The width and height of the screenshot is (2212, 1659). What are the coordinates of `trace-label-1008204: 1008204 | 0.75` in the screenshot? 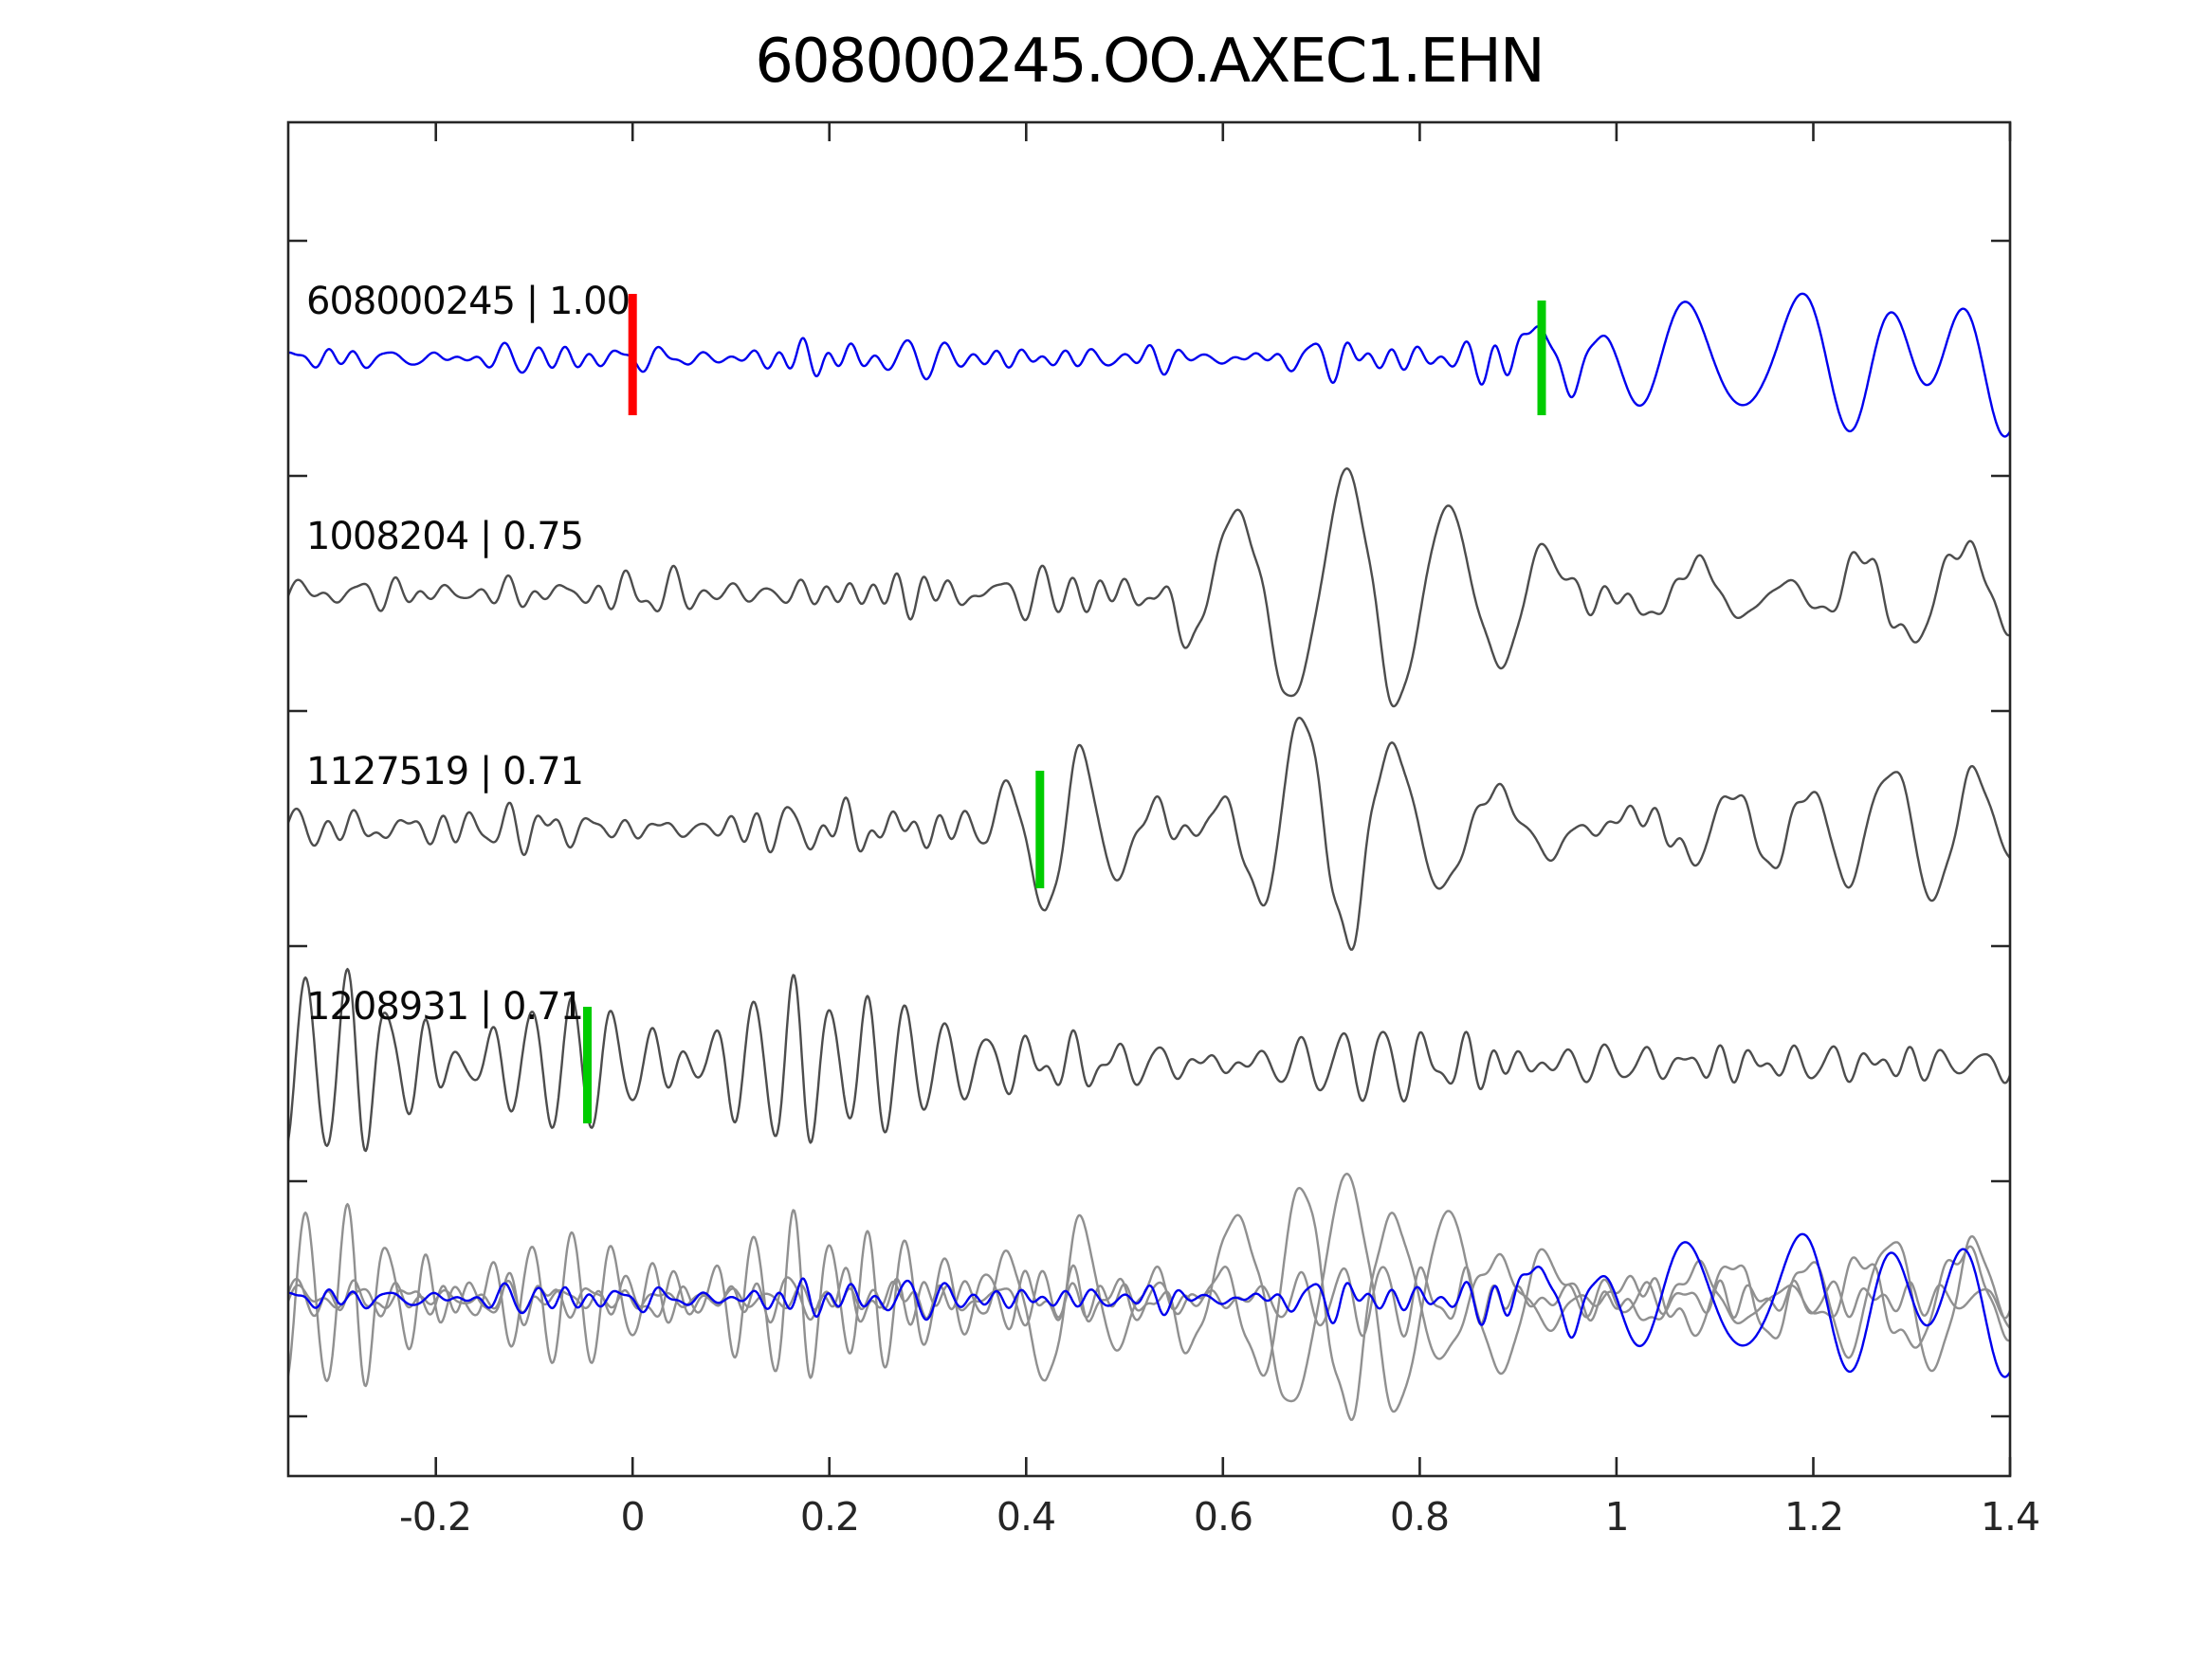 It's located at (445, 536).